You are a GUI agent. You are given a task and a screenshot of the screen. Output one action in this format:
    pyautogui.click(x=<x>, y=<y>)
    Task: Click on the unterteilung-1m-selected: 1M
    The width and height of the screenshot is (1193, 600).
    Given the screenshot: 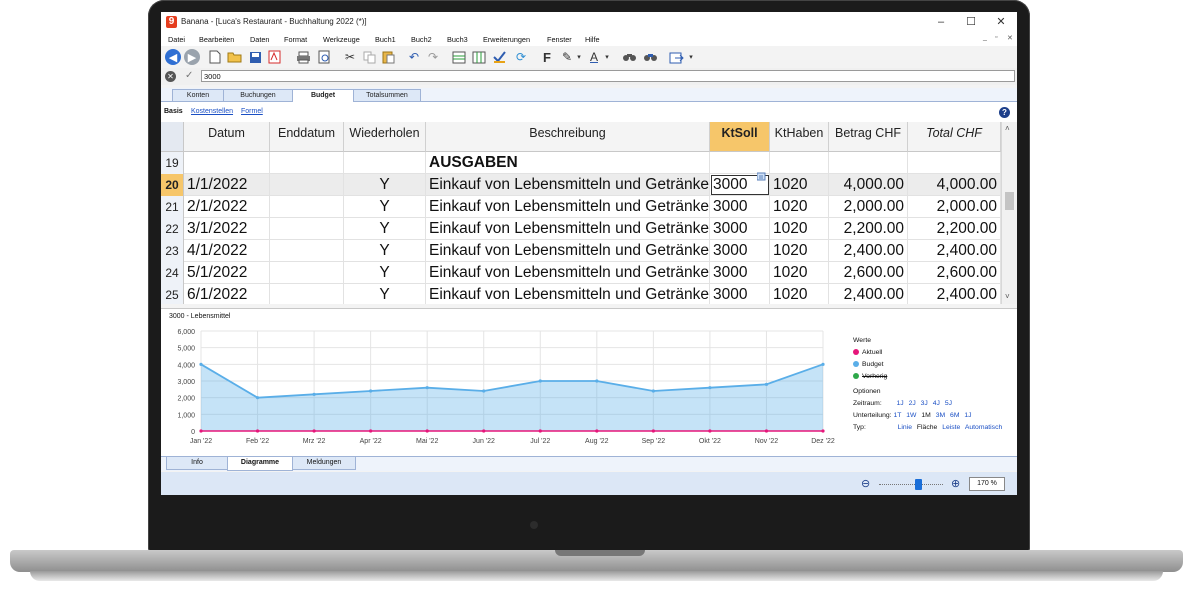 What is the action you would take?
    pyautogui.click(x=926, y=415)
    